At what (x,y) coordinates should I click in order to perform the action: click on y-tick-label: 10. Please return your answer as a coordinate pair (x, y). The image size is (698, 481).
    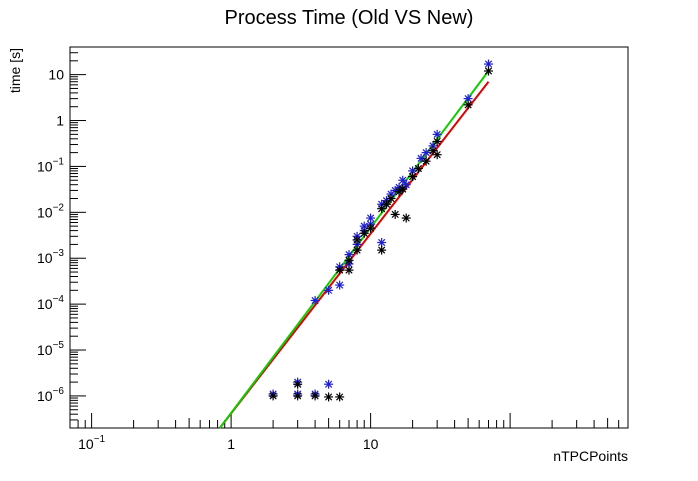
    Looking at the image, I should click on (56, 75).